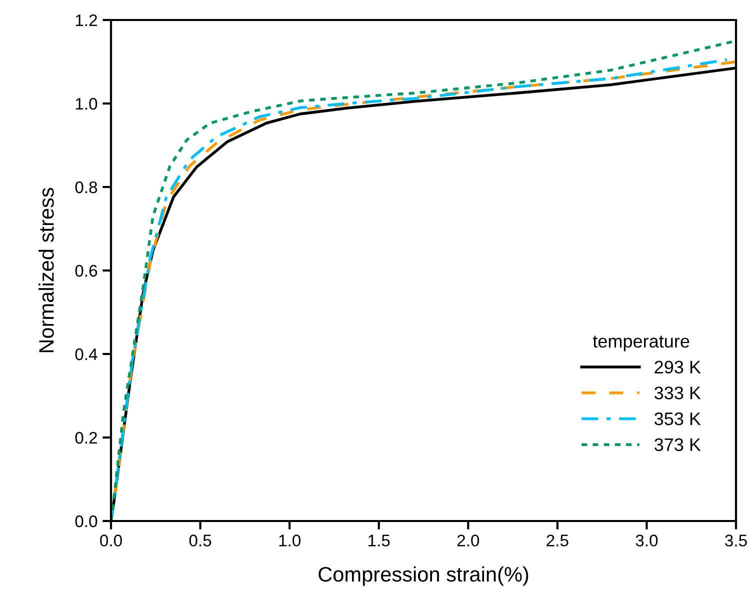 The height and width of the screenshot is (599, 750). I want to click on y-tick-label: 1.2, so click(86, 20).